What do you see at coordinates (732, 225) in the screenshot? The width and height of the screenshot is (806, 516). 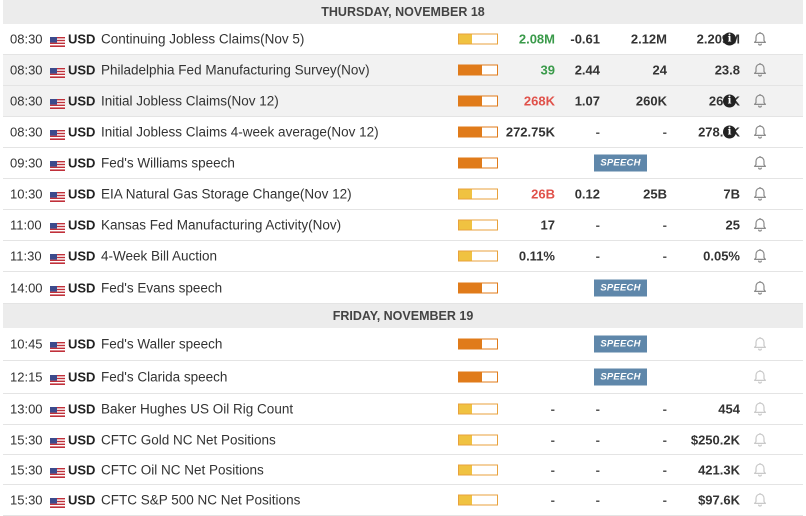 I see `previous-value: 25` at bounding box center [732, 225].